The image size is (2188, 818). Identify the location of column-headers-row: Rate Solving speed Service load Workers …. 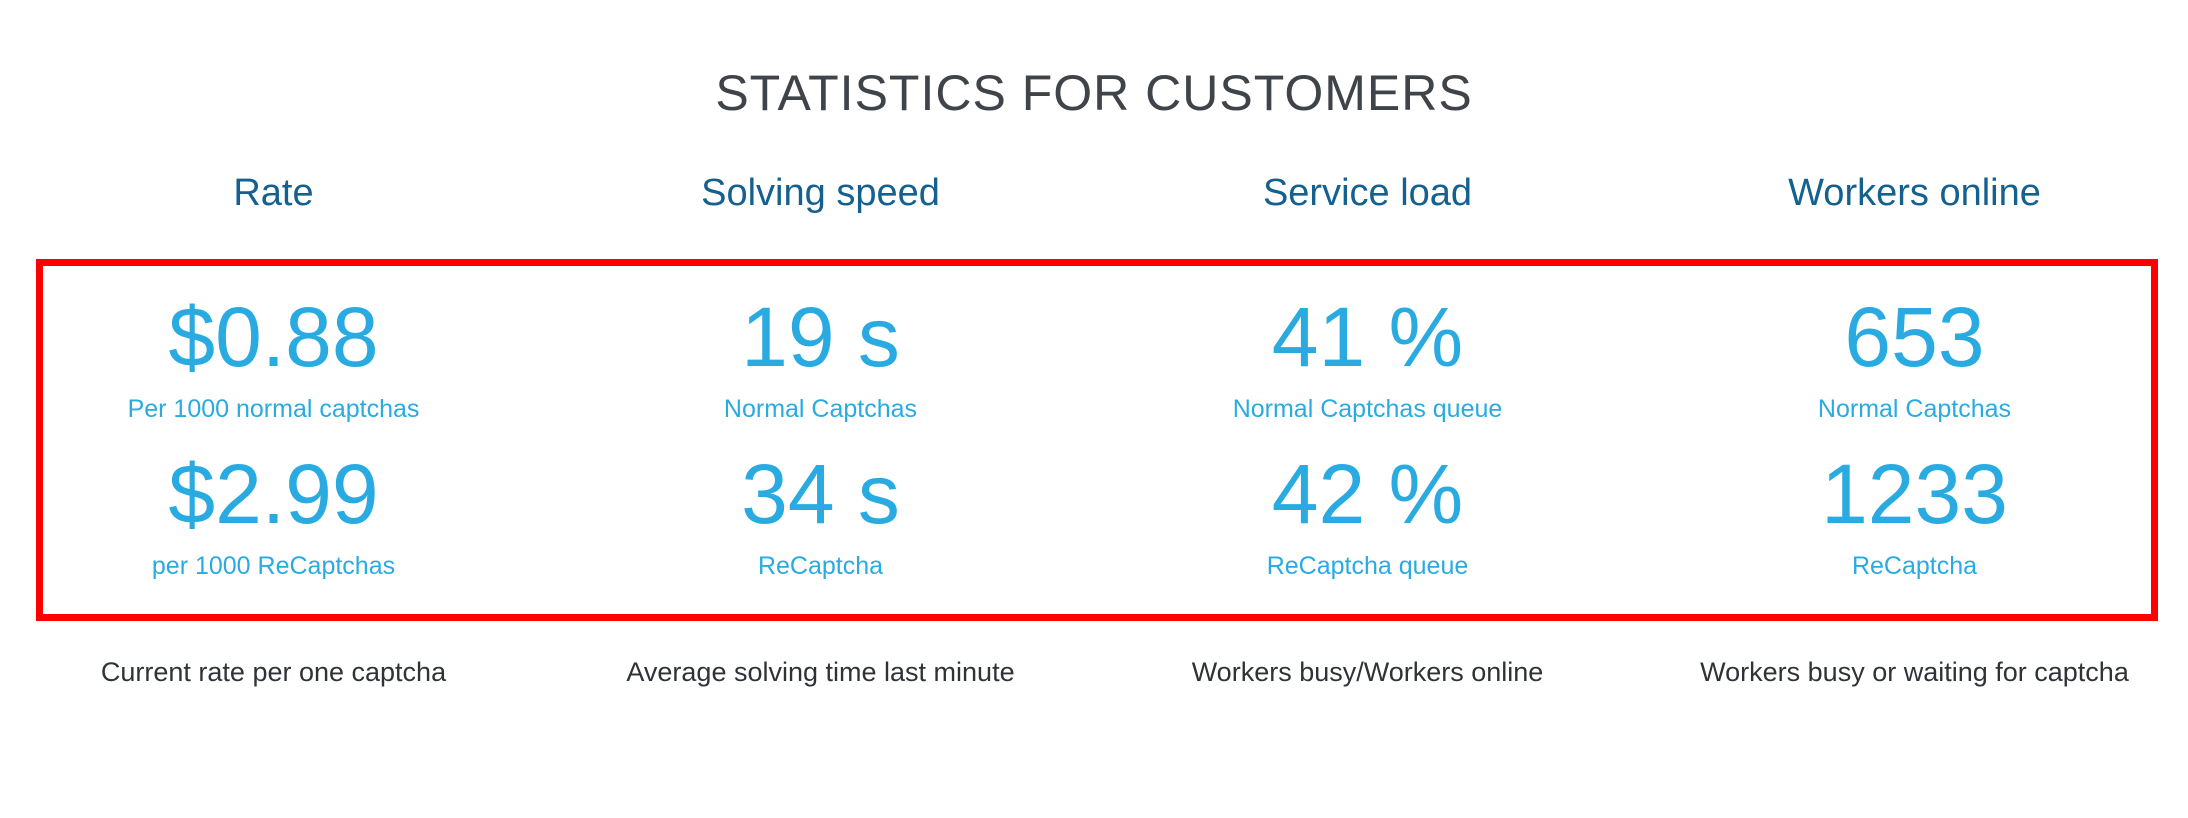
(1094, 193).